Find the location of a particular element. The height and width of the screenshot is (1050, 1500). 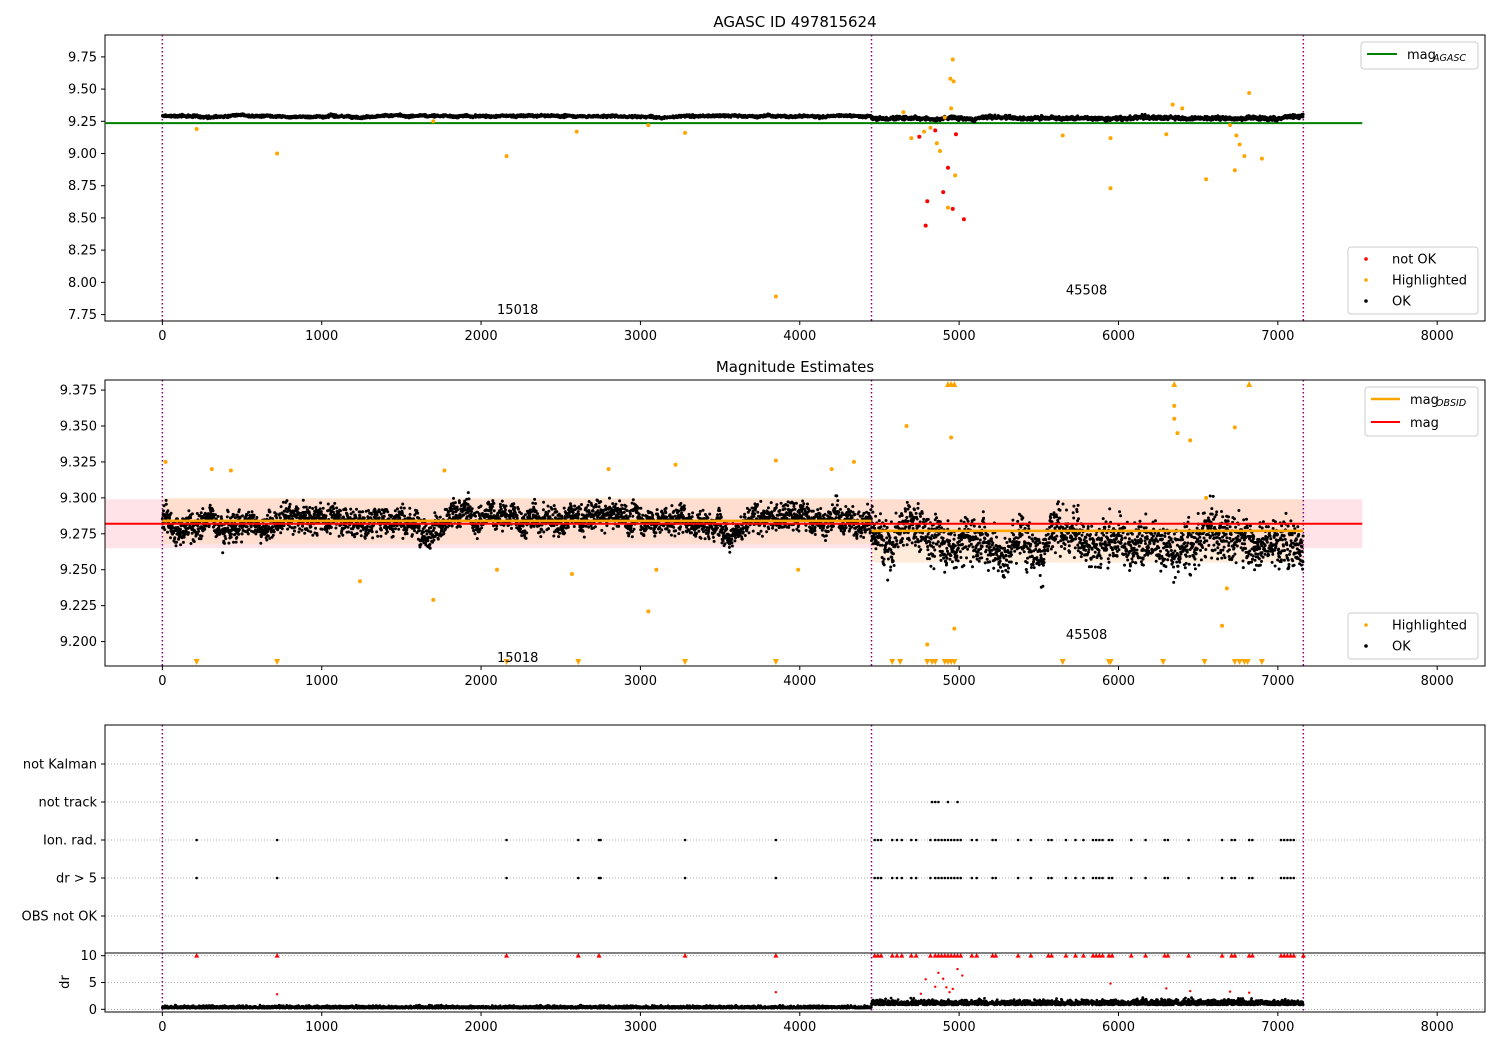

middle-title: Magnitude Estimates is located at coordinates (795, 367).